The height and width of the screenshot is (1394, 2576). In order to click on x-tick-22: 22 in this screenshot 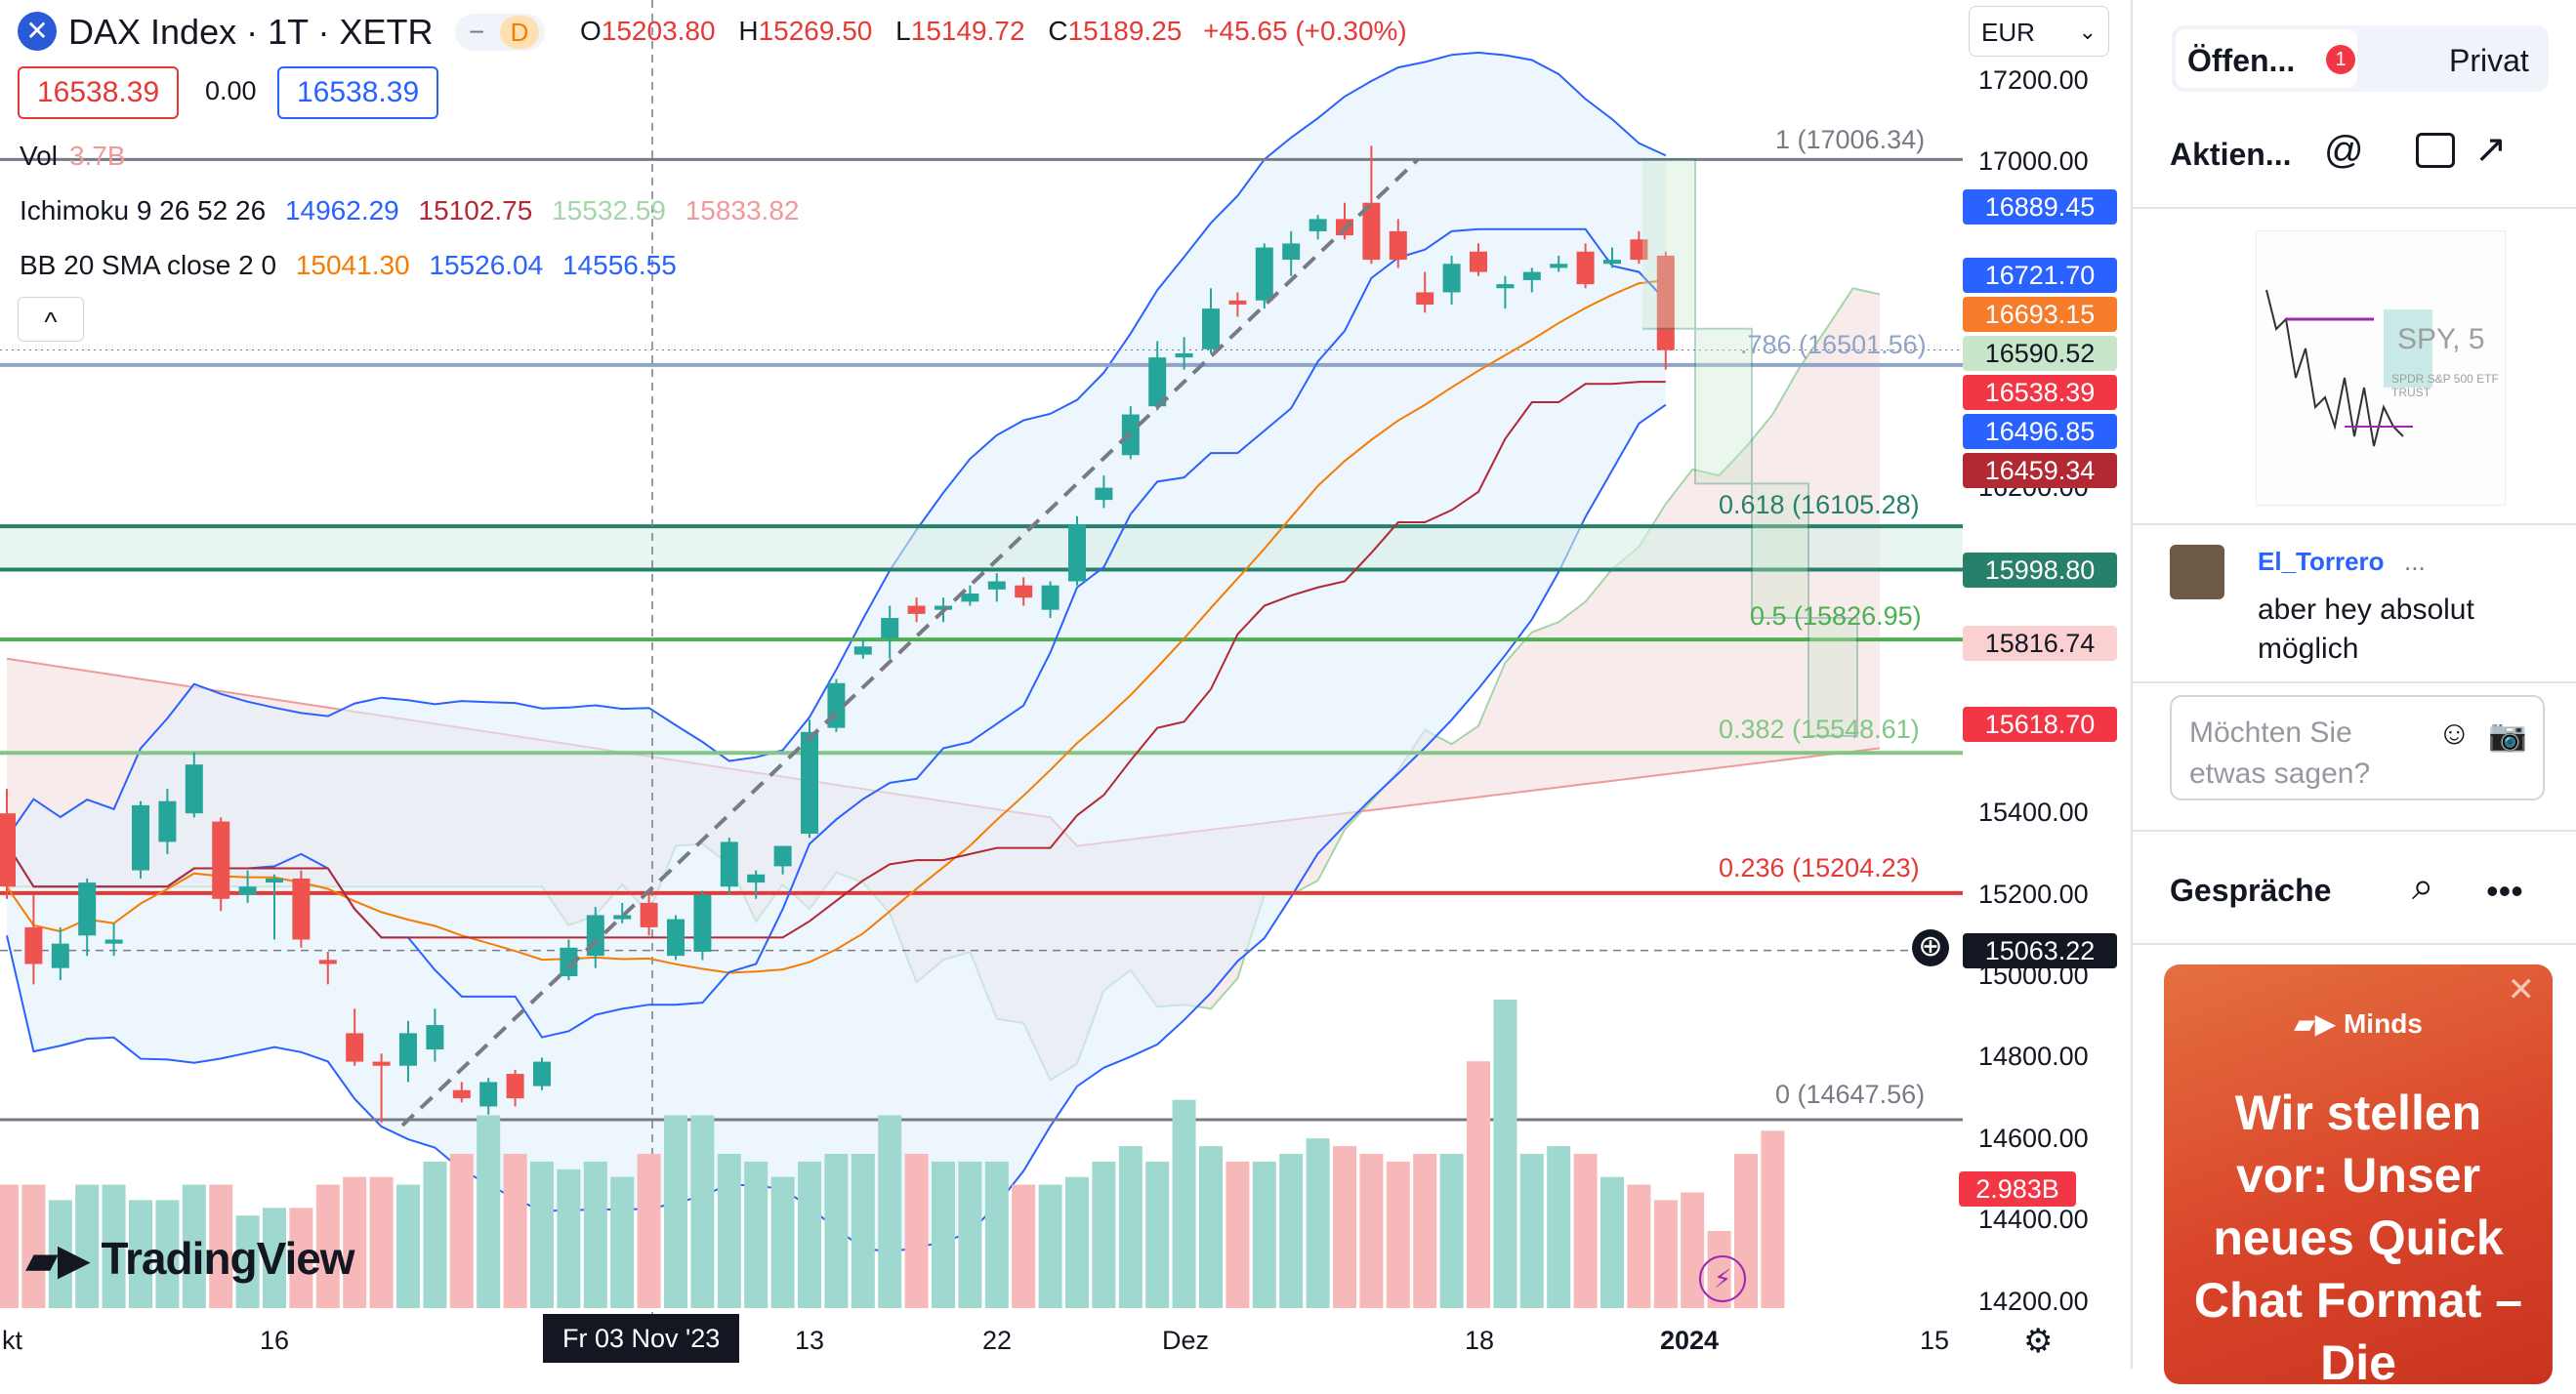, I will do `click(998, 1340)`.